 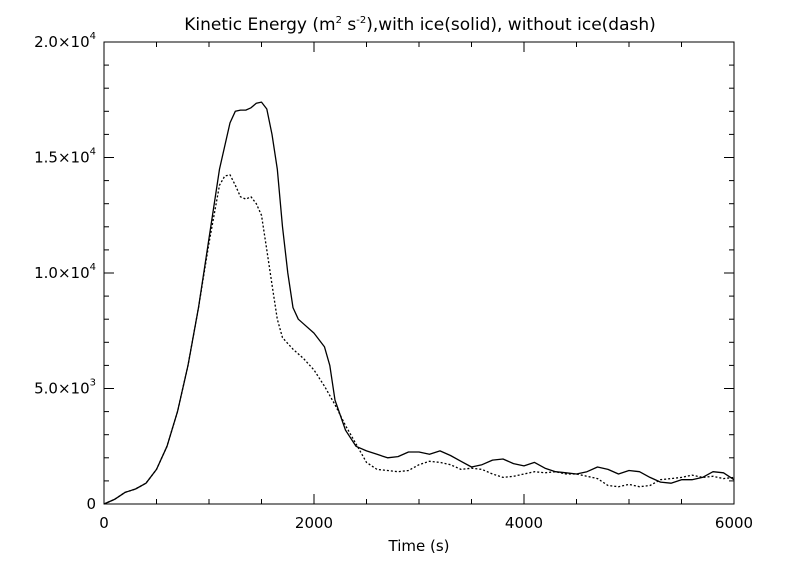 I want to click on y-tick-label: 1.0×10⁴, so click(x=65, y=272).